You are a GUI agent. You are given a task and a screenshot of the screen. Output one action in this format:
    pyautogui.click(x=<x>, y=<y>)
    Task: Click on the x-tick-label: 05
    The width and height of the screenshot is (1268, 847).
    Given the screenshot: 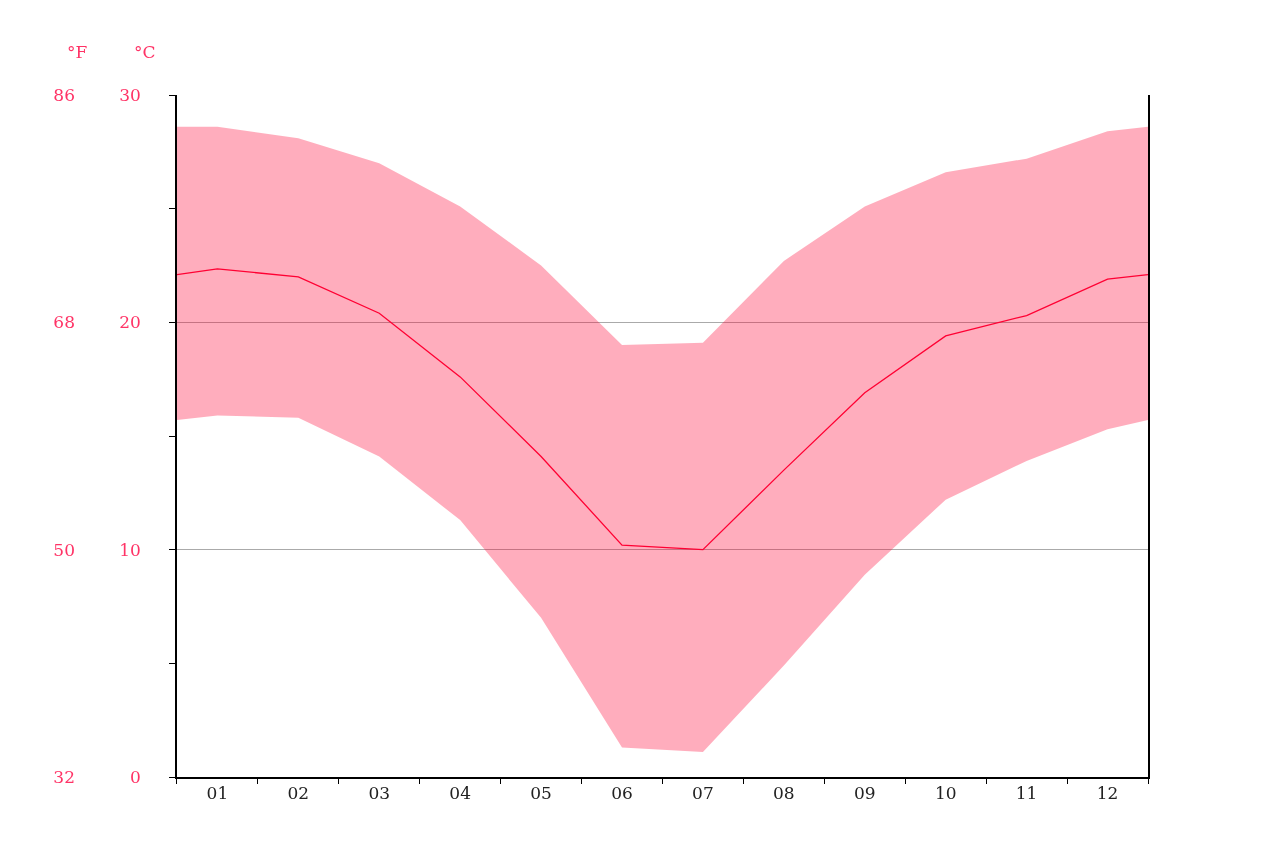 What is the action you would take?
    pyautogui.click(x=541, y=793)
    